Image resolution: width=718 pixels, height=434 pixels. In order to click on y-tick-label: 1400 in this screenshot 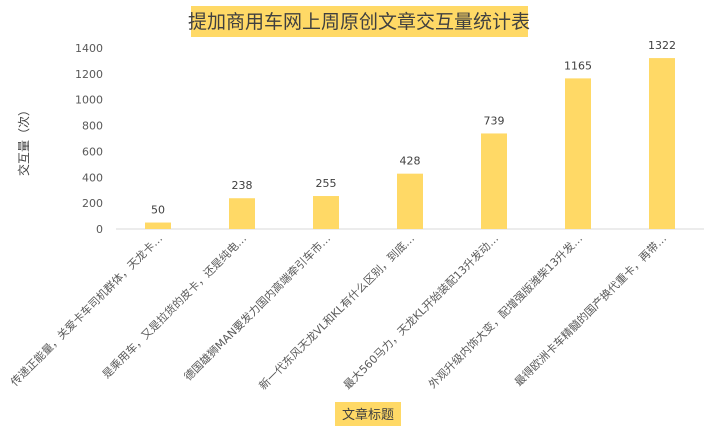, I will do `click(89, 48)`.